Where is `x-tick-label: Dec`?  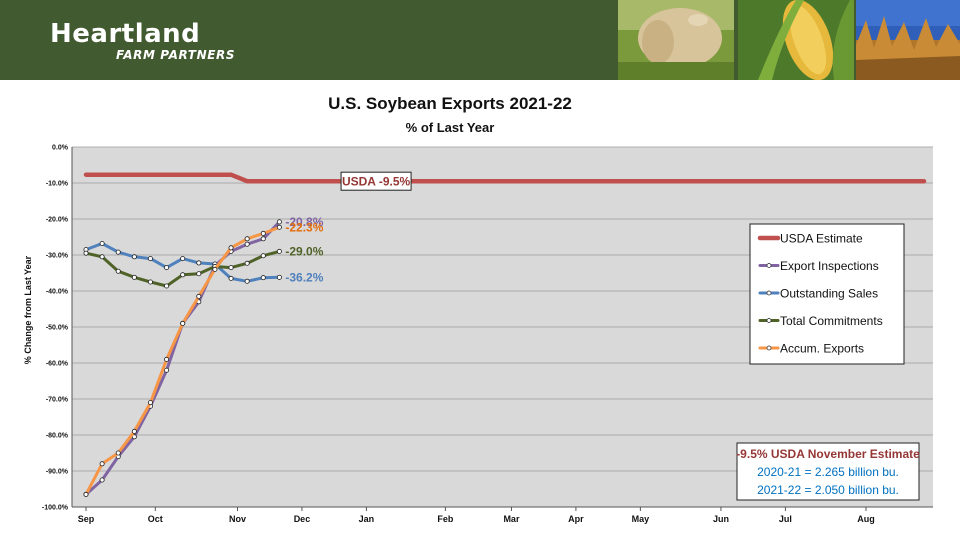 x-tick-label: Dec is located at coordinates (302, 519).